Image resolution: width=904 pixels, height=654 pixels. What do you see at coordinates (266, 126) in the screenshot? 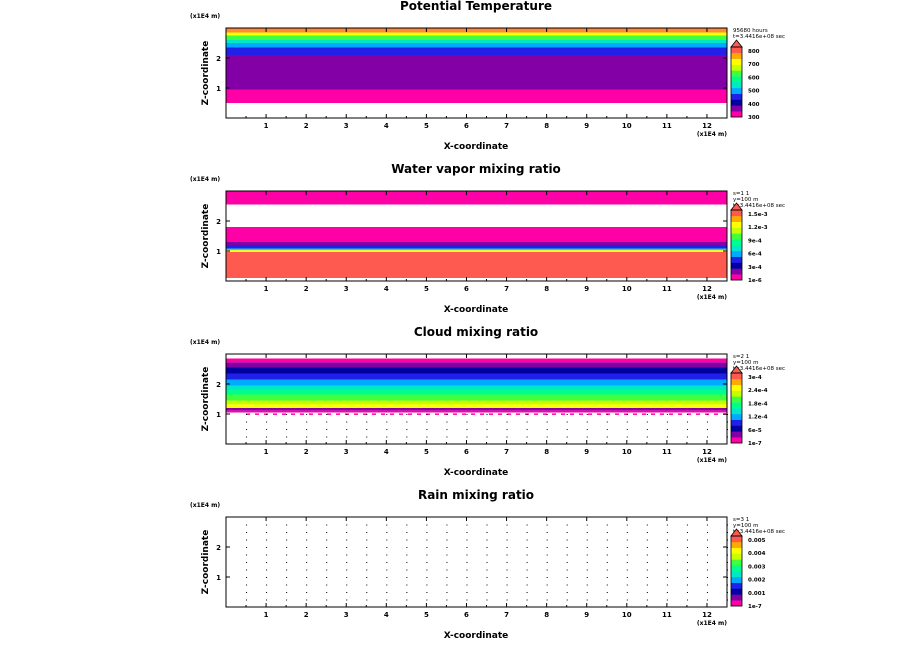
I see `x-tick-label: 1` at bounding box center [266, 126].